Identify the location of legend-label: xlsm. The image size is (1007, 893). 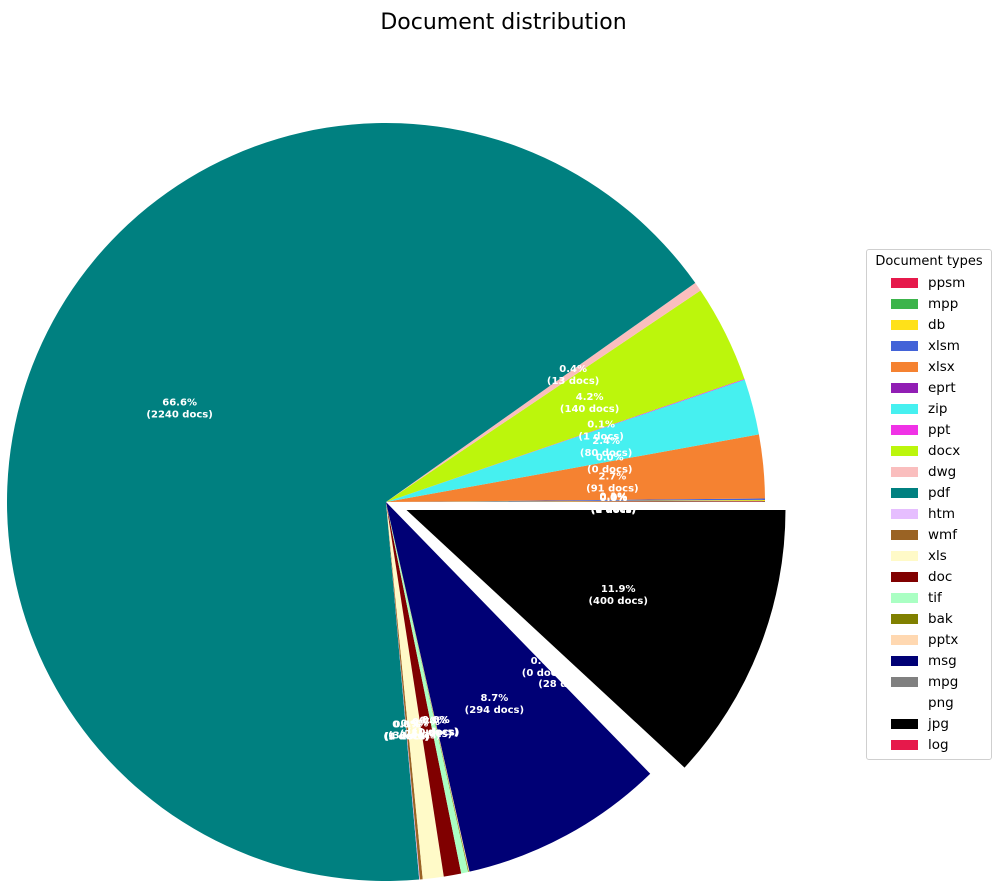
(944, 345).